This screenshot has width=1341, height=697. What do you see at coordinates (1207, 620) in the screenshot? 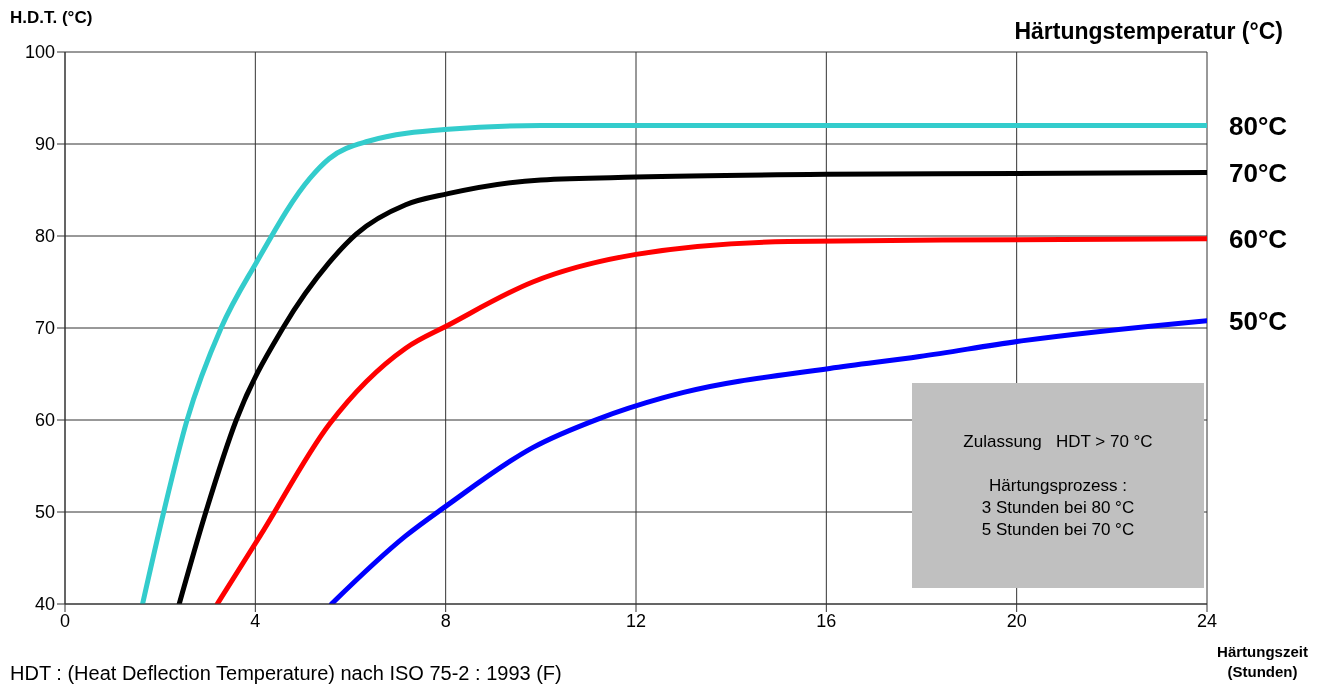
I see `x-tick-label: 24` at bounding box center [1207, 620].